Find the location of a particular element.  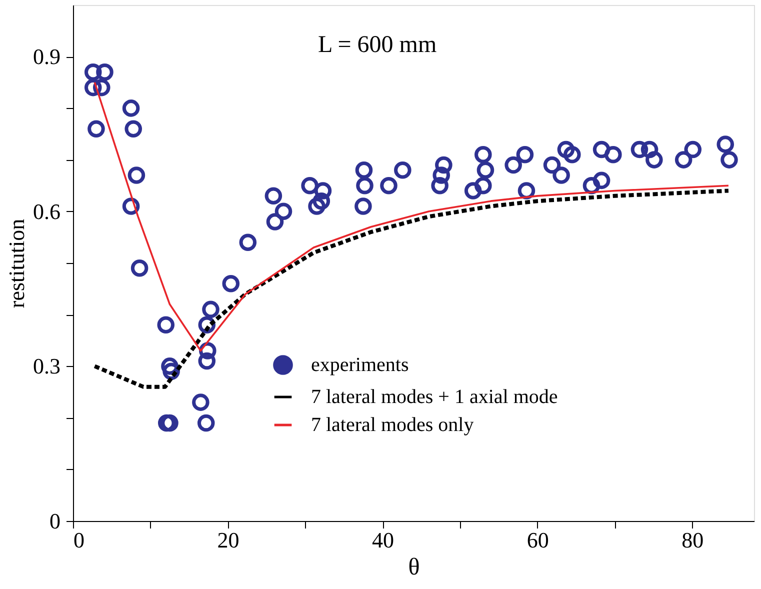

y-tick-label: 0.6 is located at coordinates (46, 211).